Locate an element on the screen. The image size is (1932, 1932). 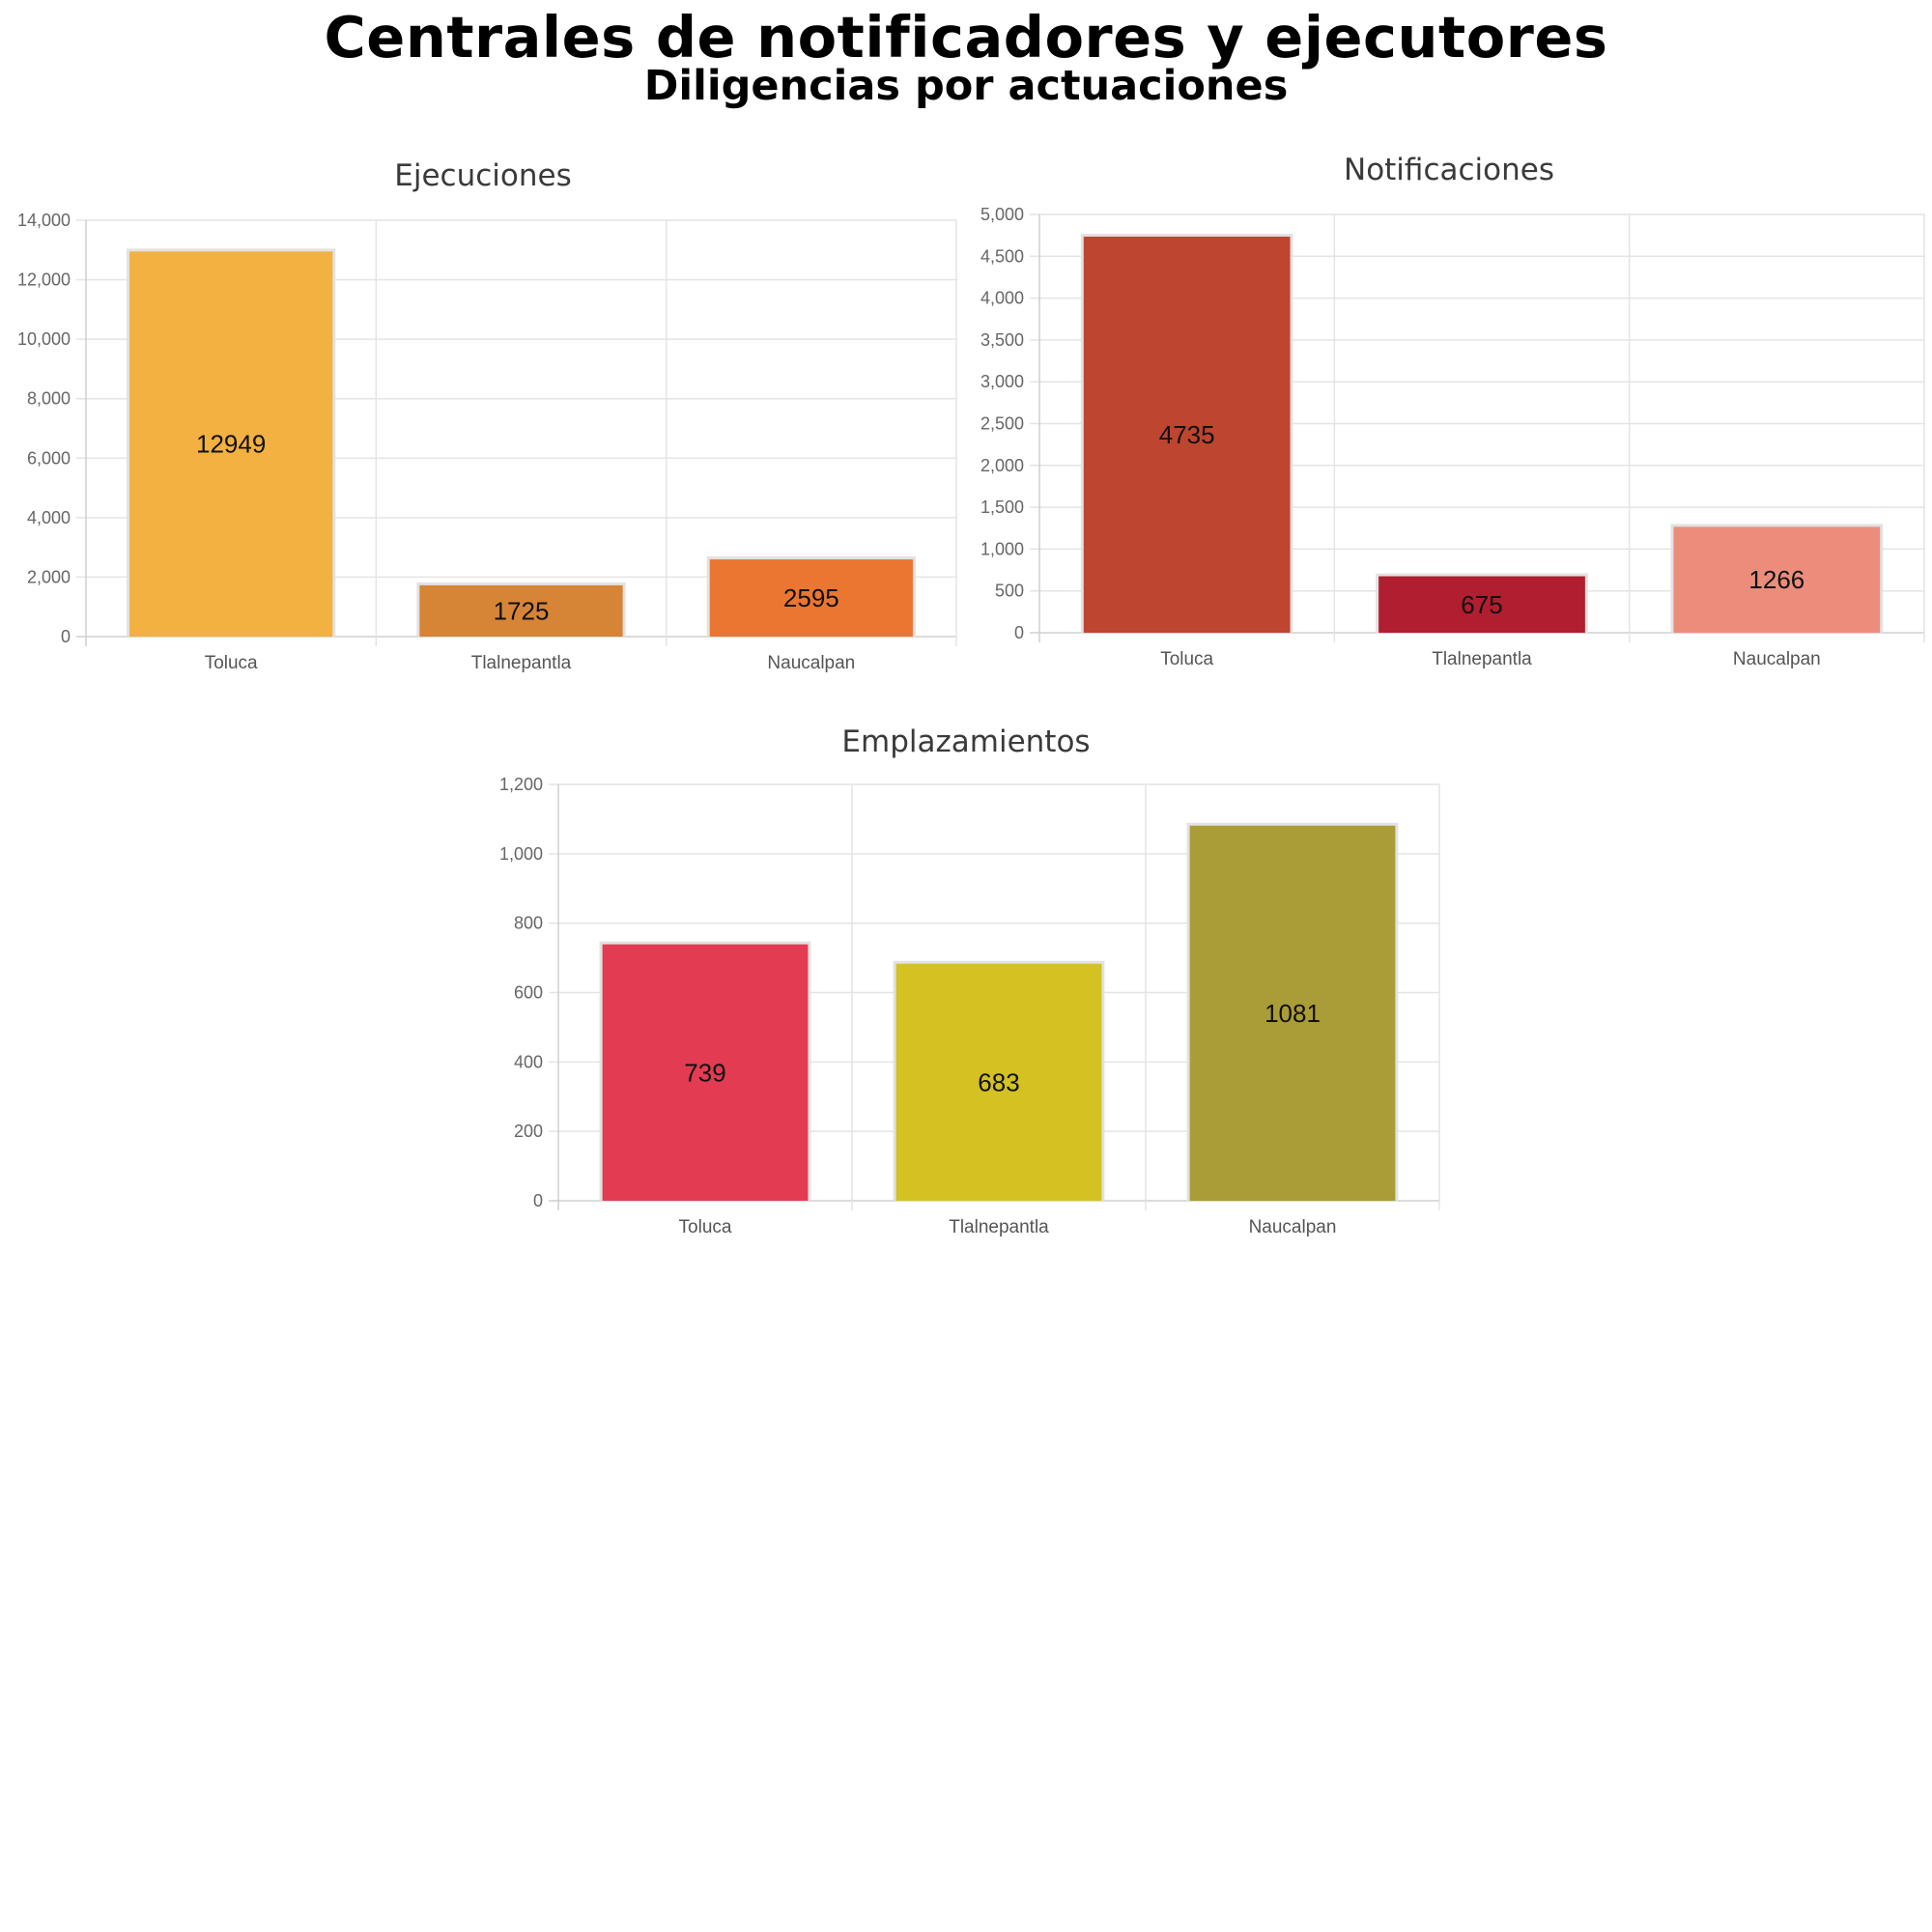
y-tick-label: 3,500 is located at coordinates (1002, 340).